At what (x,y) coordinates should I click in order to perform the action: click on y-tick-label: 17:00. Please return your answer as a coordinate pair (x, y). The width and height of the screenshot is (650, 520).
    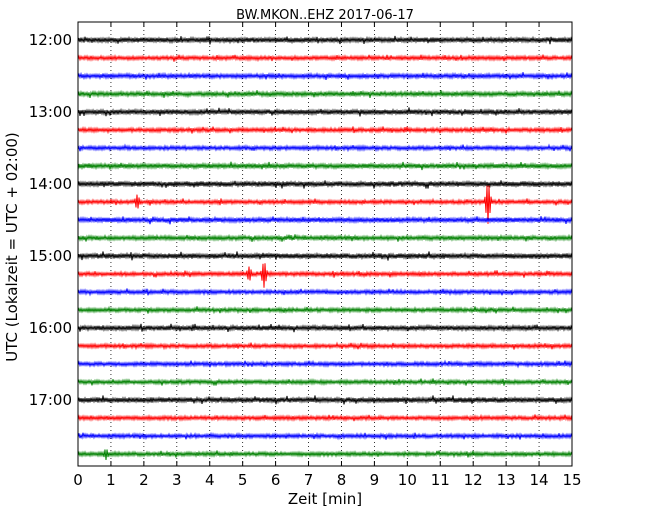
    Looking at the image, I should click on (50, 400).